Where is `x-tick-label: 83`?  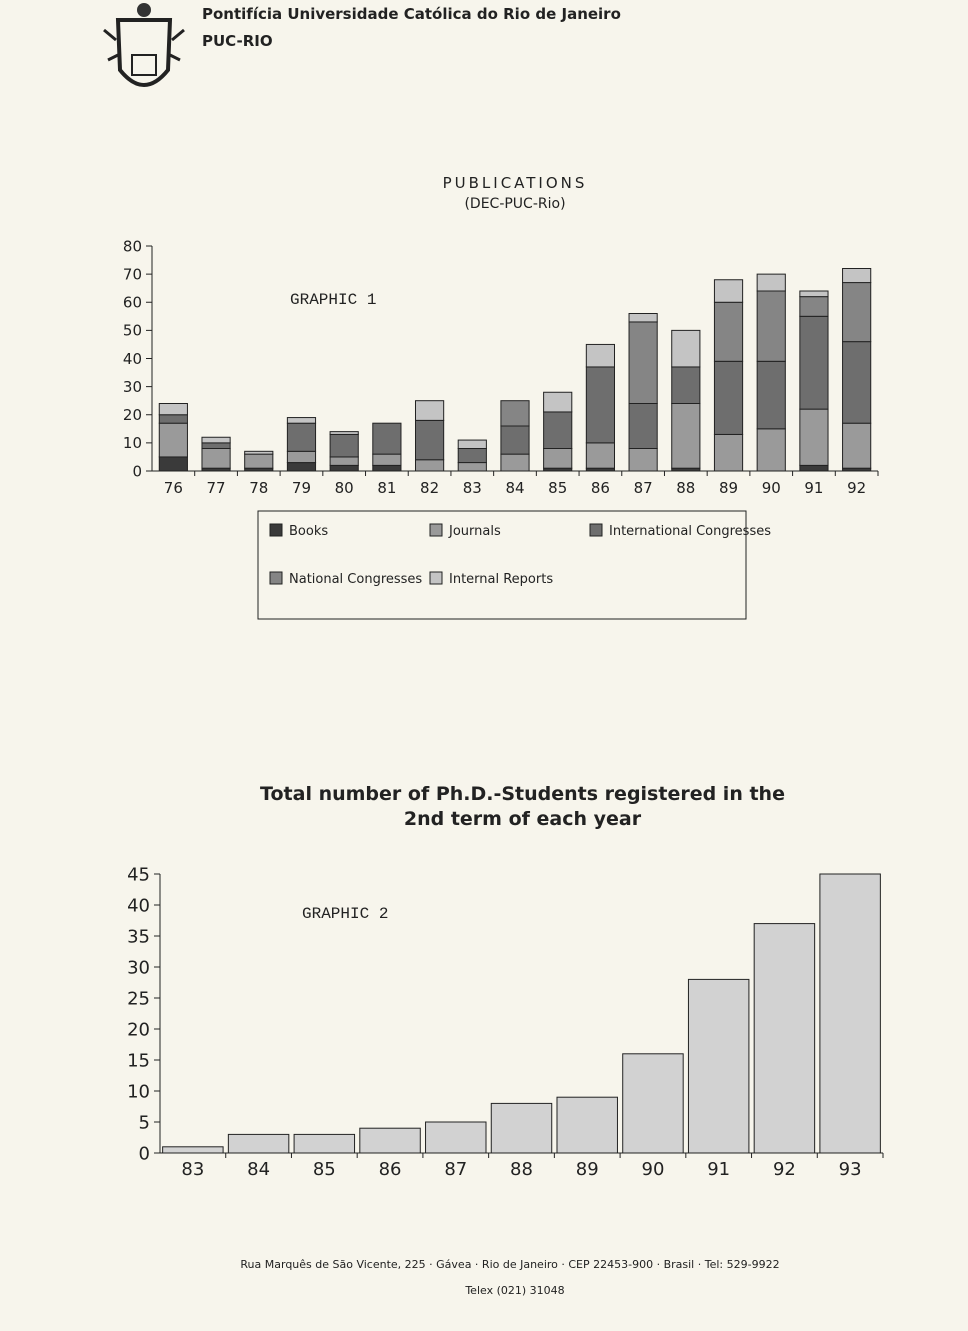 x-tick-label: 83 is located at coordinates (472, 488).